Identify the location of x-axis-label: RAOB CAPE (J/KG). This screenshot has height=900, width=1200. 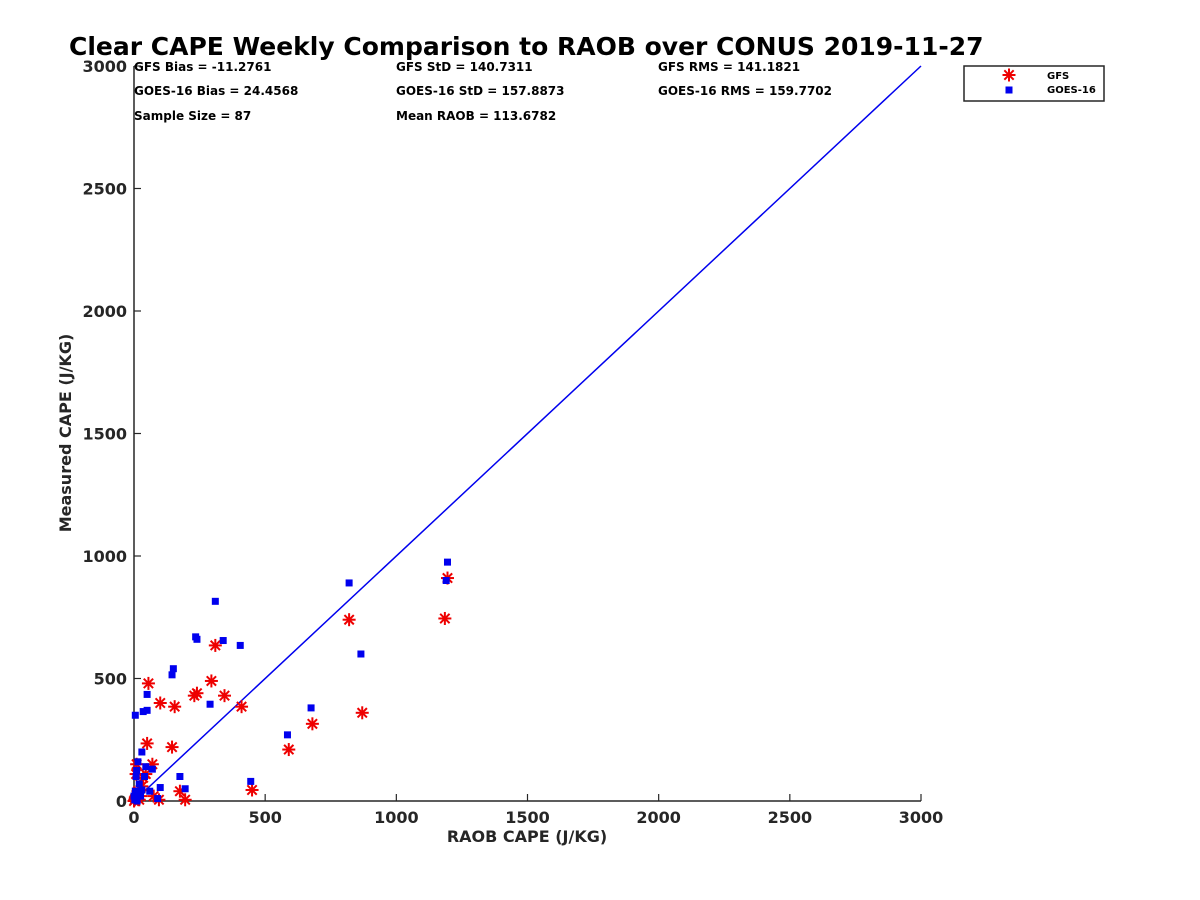
(527, 836).